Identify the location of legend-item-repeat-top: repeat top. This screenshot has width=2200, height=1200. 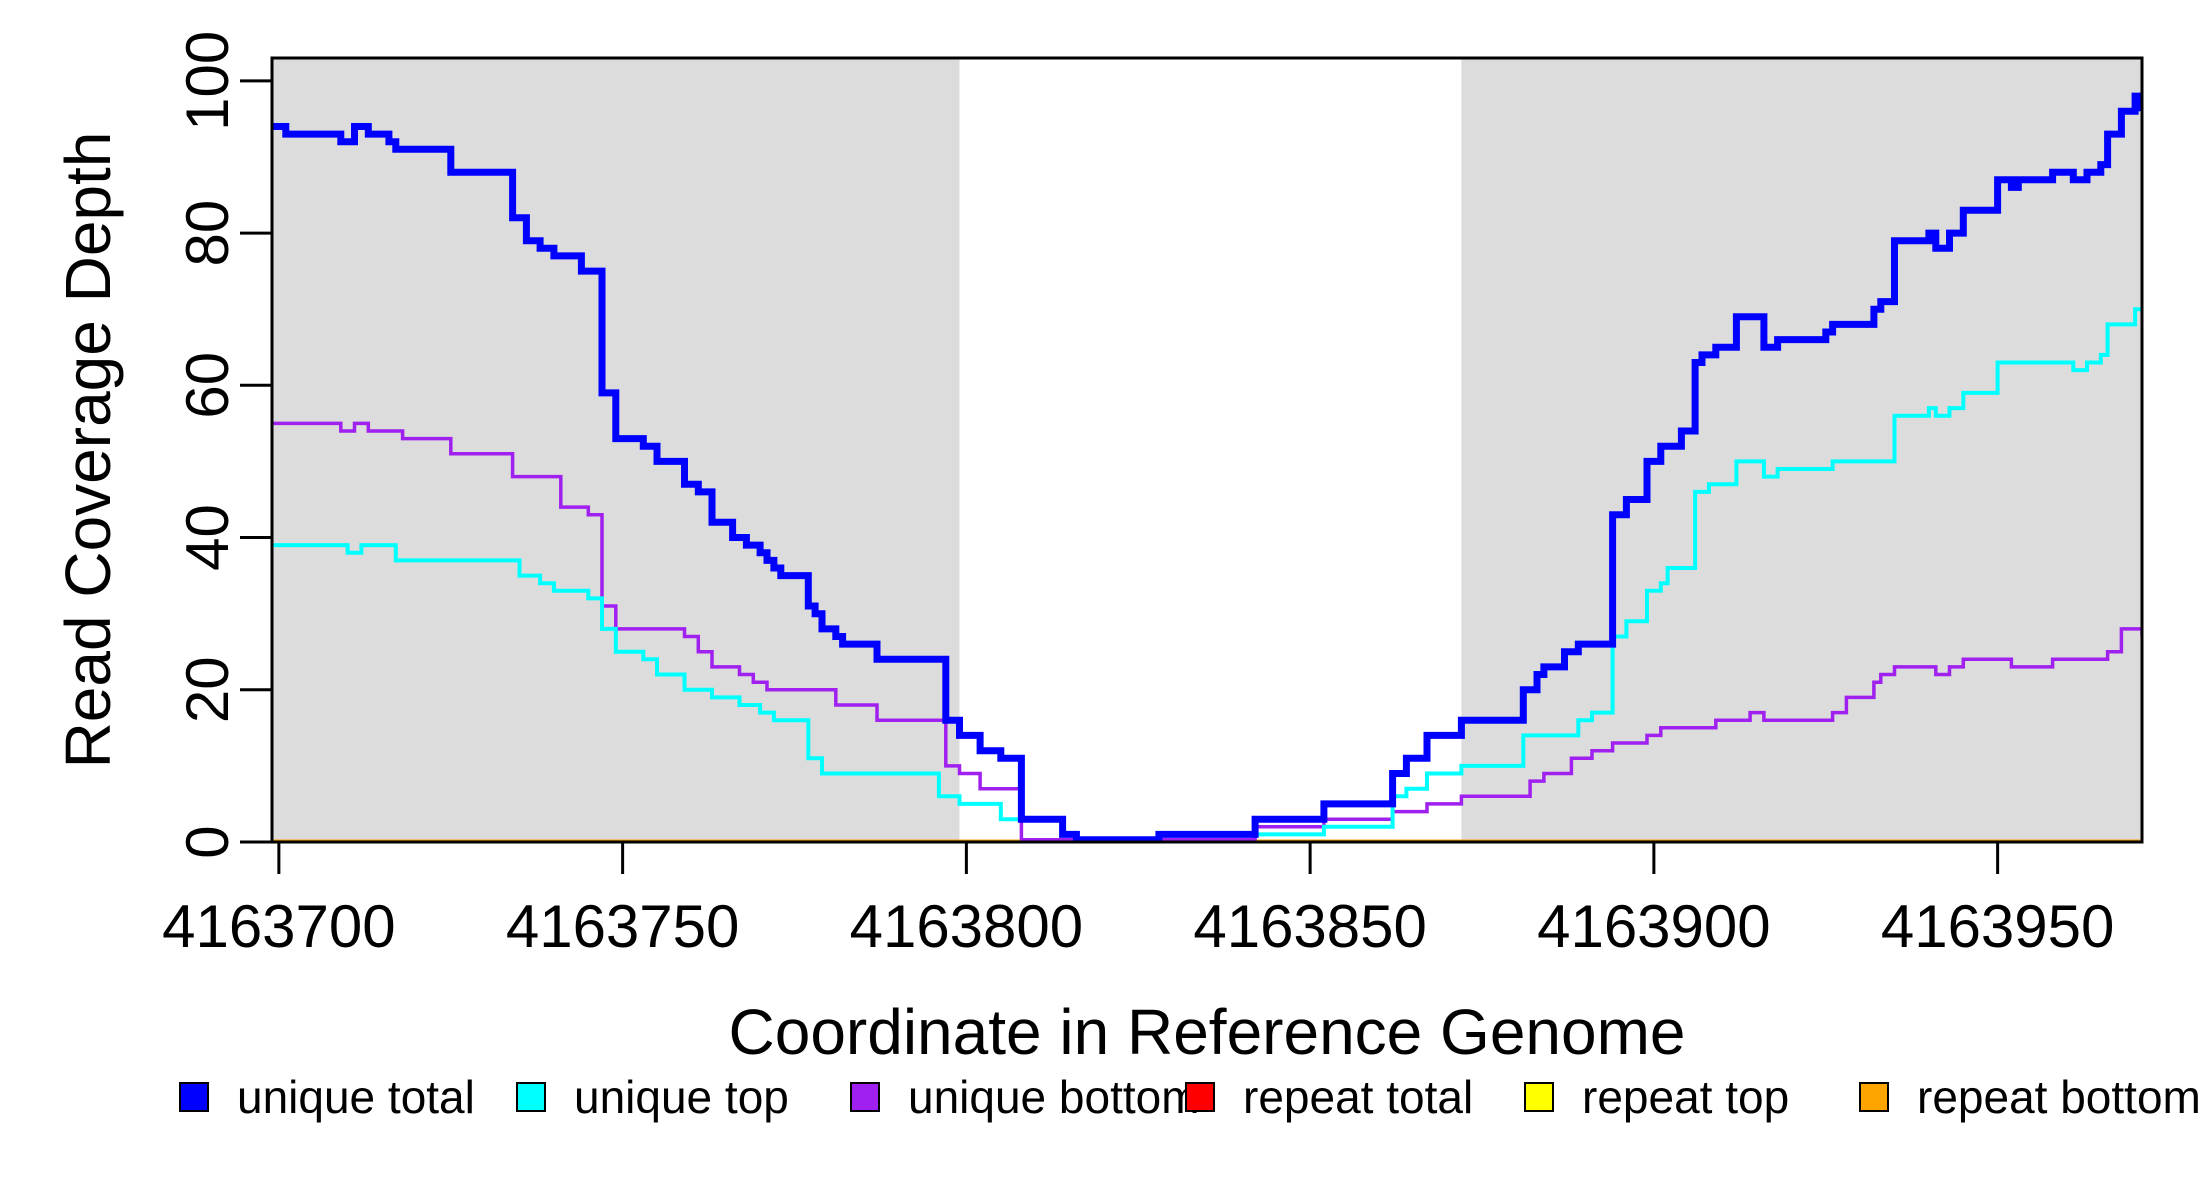
(1657, 1097).